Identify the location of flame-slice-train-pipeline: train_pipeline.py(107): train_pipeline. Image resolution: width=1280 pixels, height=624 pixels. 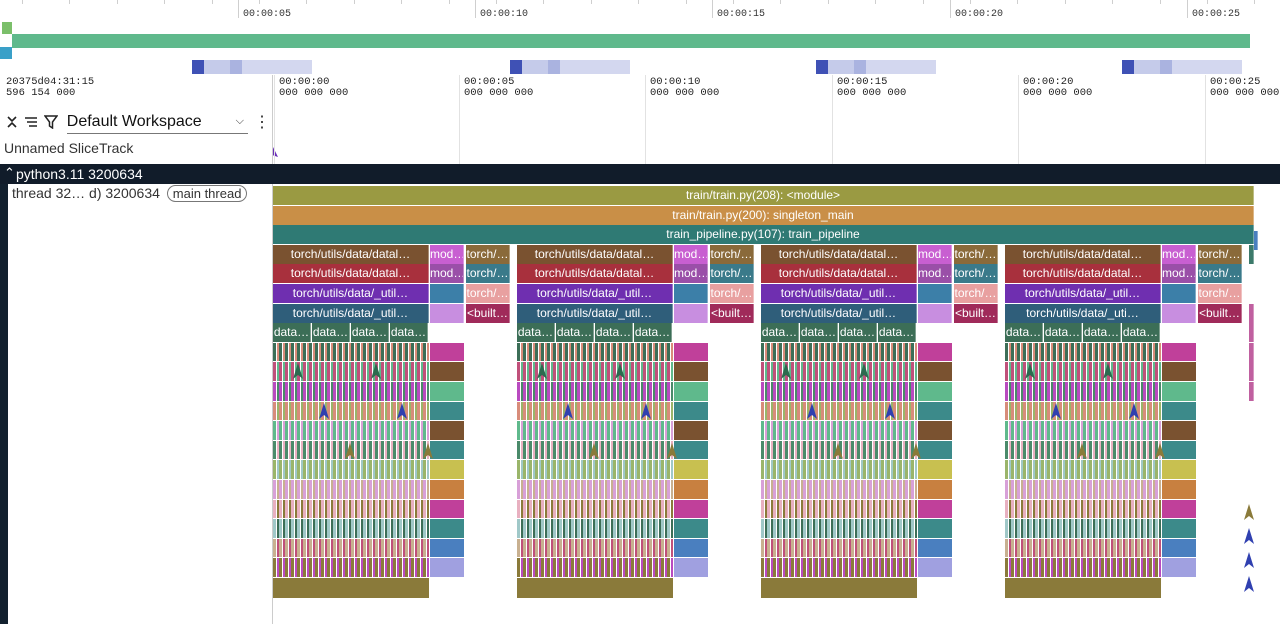
(763, 235).